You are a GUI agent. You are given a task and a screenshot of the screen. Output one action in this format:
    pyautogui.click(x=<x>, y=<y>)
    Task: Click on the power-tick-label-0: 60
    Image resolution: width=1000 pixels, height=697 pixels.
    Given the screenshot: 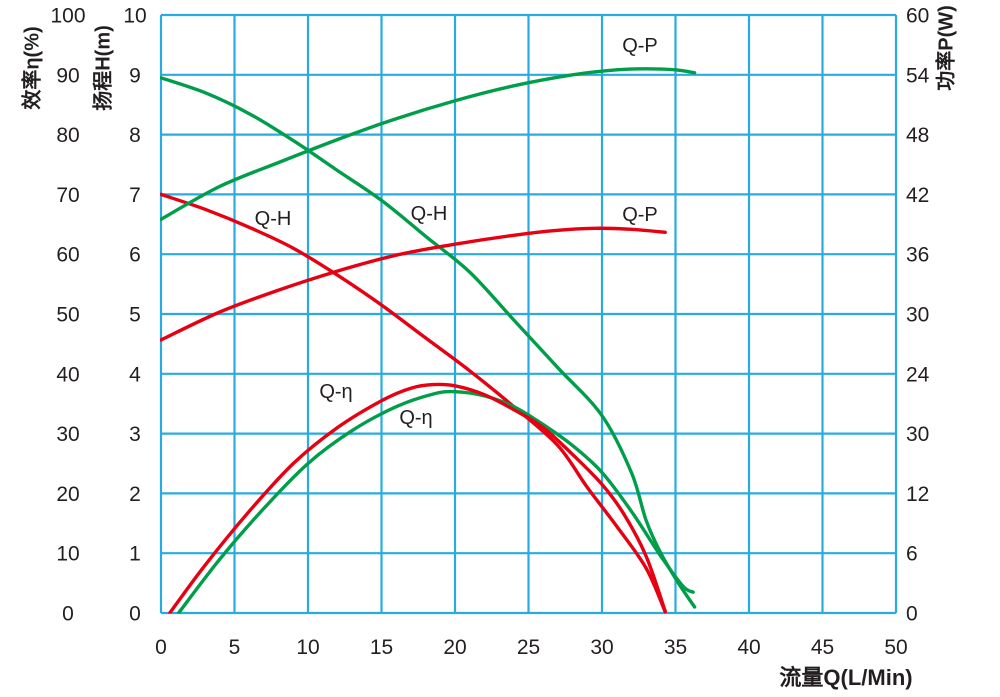 What is the action you would take?
    pyautogui.click(x=917, y=16)
    